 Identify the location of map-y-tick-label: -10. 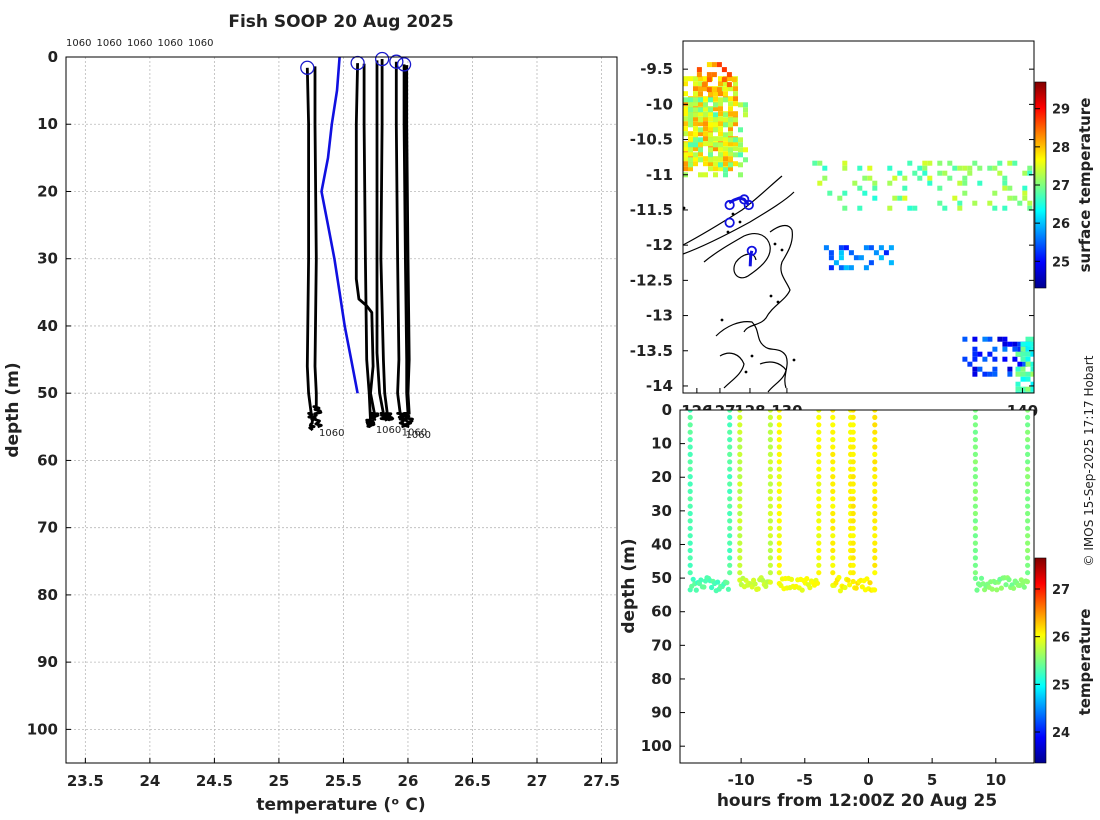
(659, 104).